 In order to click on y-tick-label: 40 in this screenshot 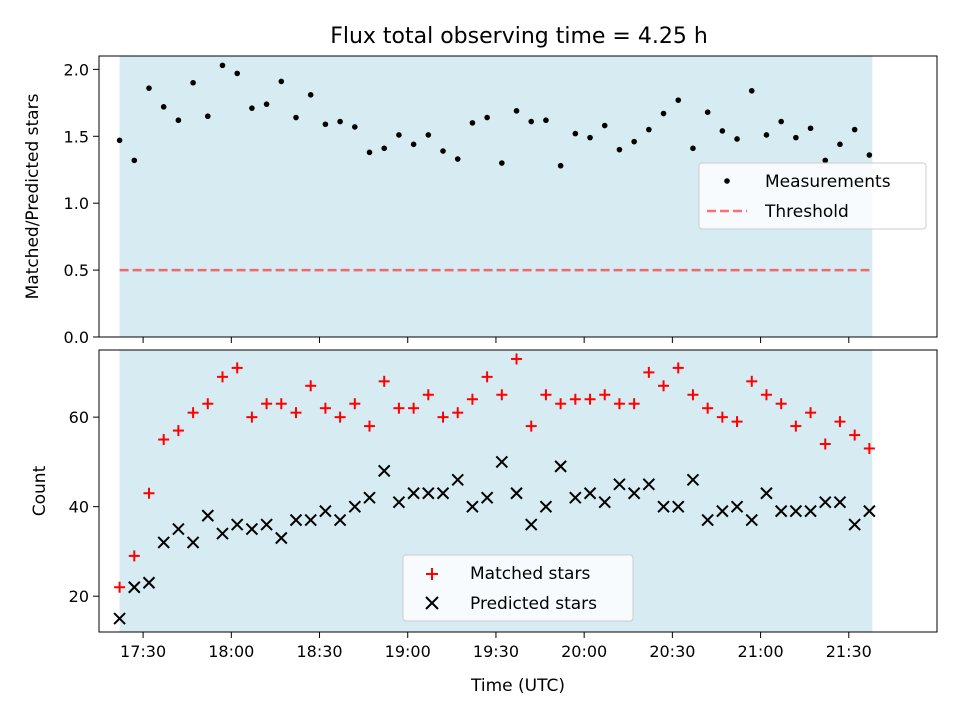, I will do `click(79, 507)`.